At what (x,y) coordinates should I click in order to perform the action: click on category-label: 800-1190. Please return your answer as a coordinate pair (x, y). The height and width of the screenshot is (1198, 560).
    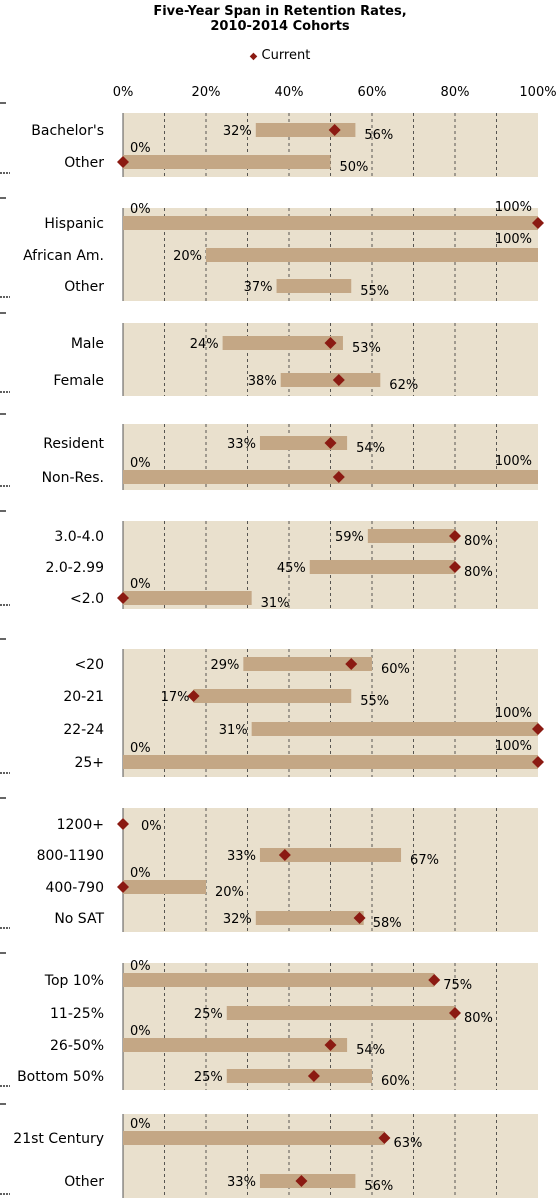
    Looking at the image, I should click on (70, 856).